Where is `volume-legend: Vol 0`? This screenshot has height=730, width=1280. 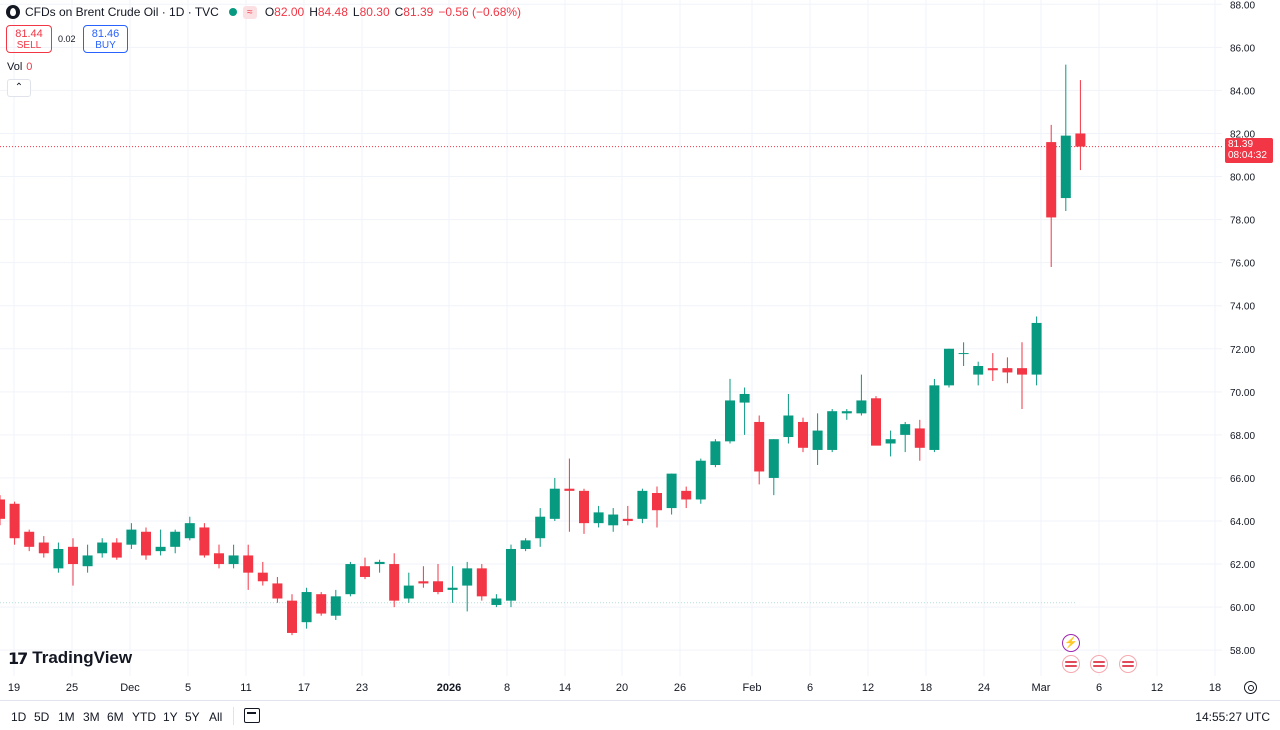 volume-legend: Vol 0 is located at coordinates (19, 67).